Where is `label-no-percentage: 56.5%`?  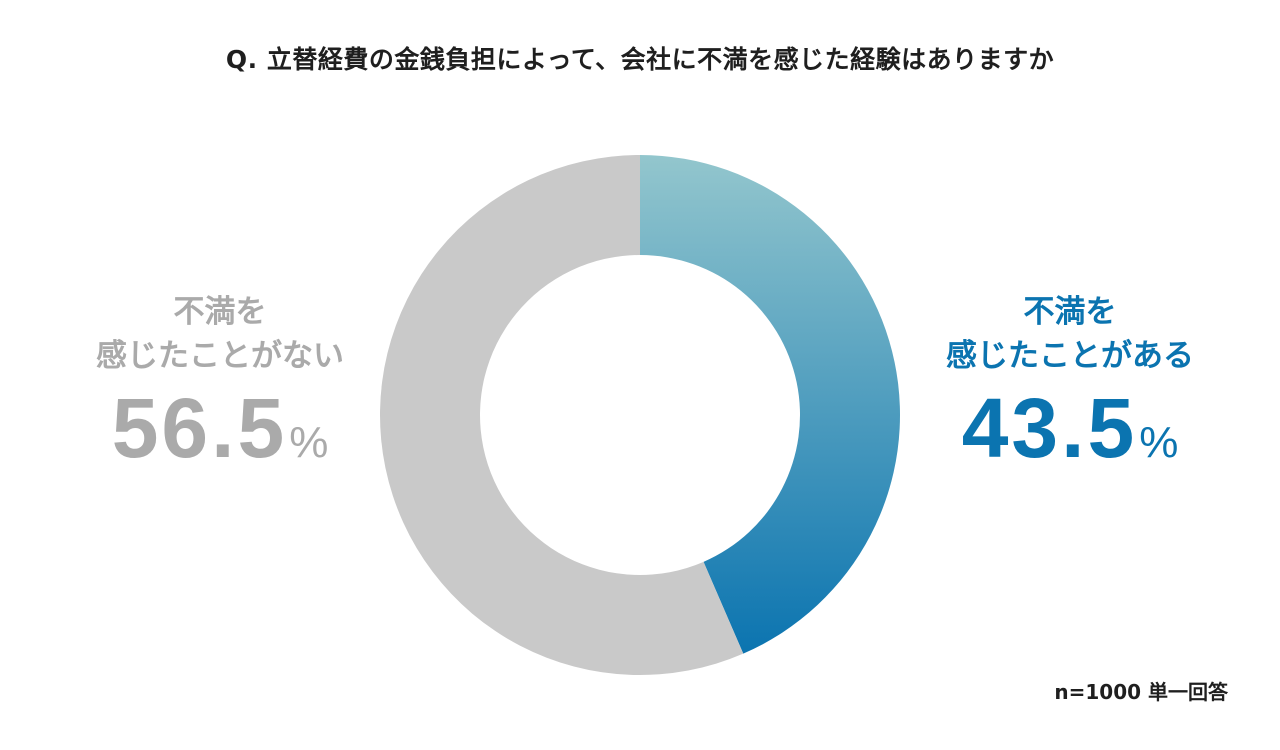
label-no-percentage: 56.5% is located at coordinates (220, 428).